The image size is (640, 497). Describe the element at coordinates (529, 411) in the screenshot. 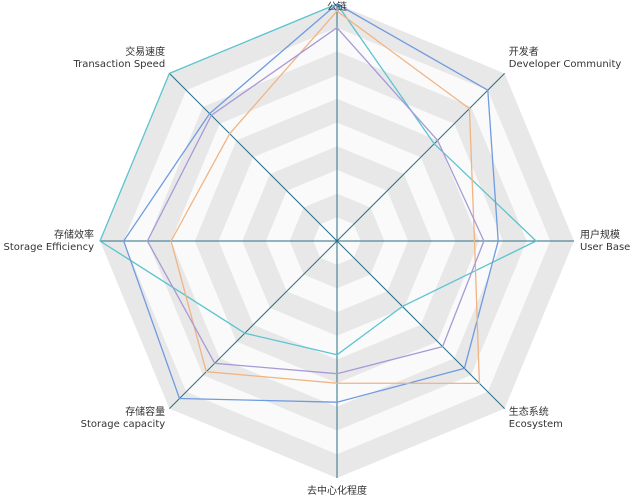

I see `indicator-label-cn: 生态系统` at that location.